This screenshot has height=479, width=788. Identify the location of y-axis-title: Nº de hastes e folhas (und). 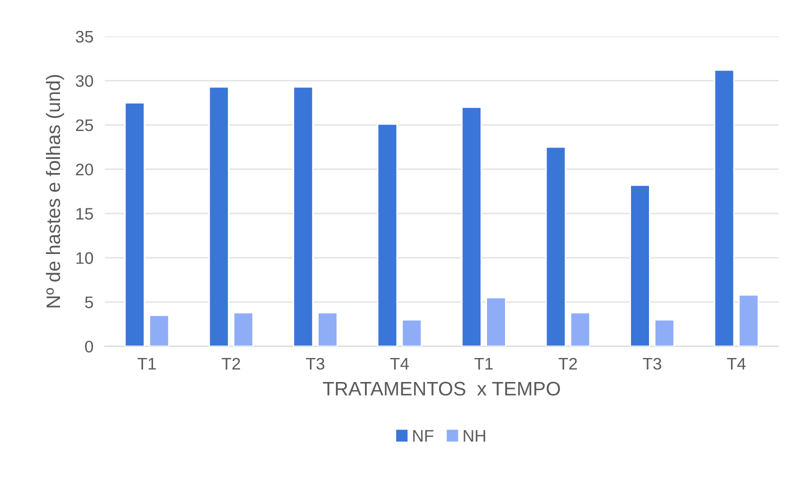
(55, 191).